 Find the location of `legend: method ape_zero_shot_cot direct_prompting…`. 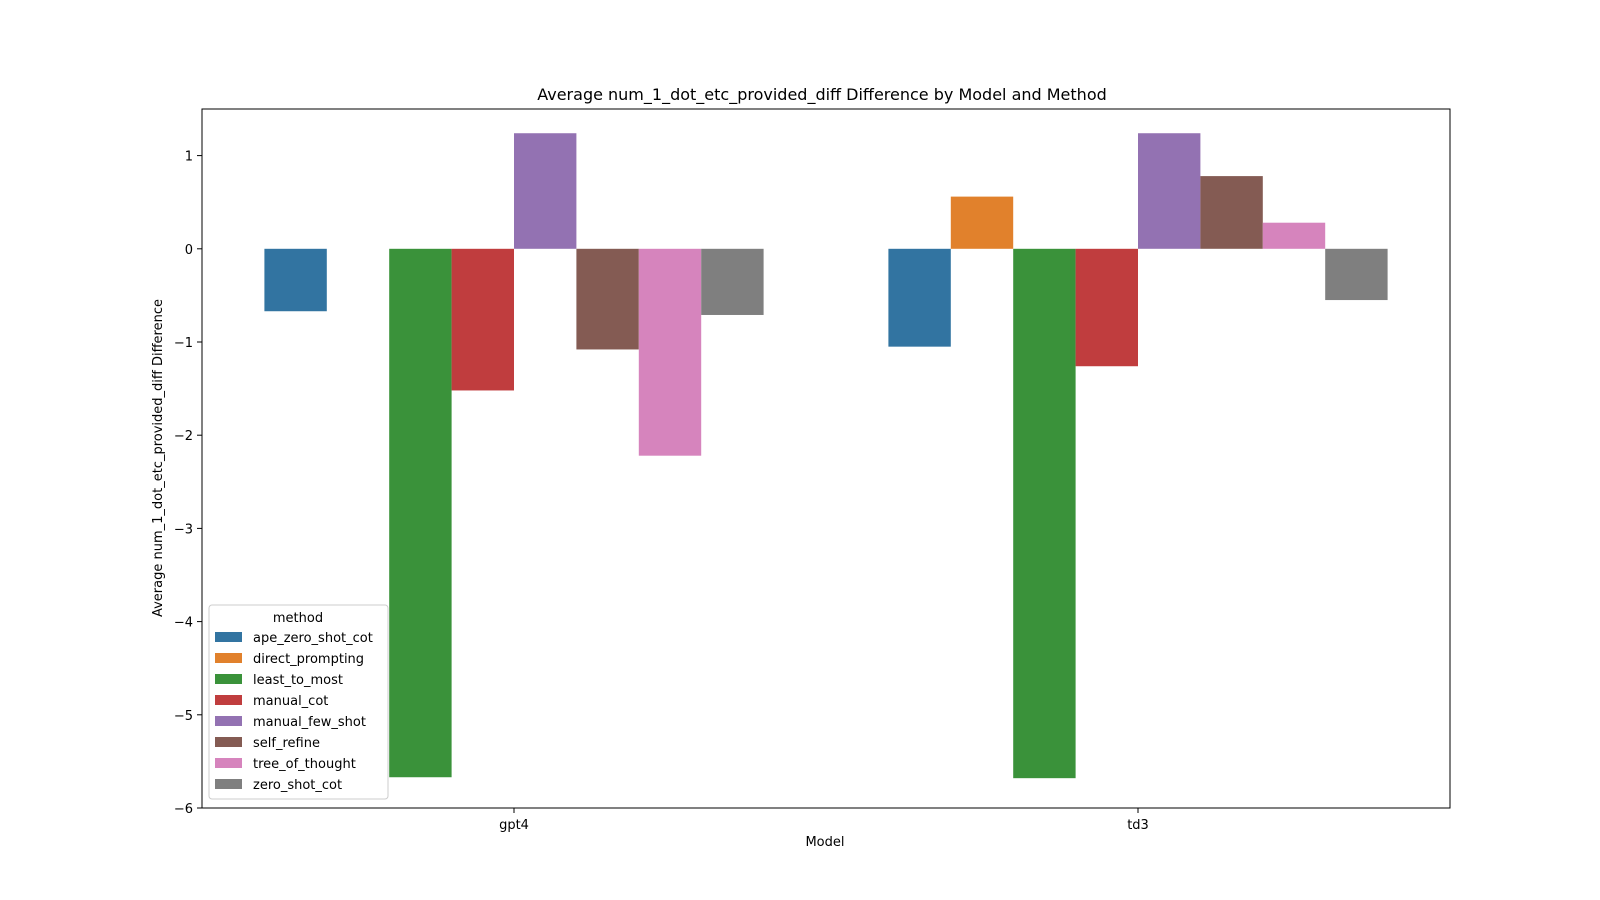

legend: method ape_zero_shot_cot direct_prompting… is located at coordinates (298, 702).